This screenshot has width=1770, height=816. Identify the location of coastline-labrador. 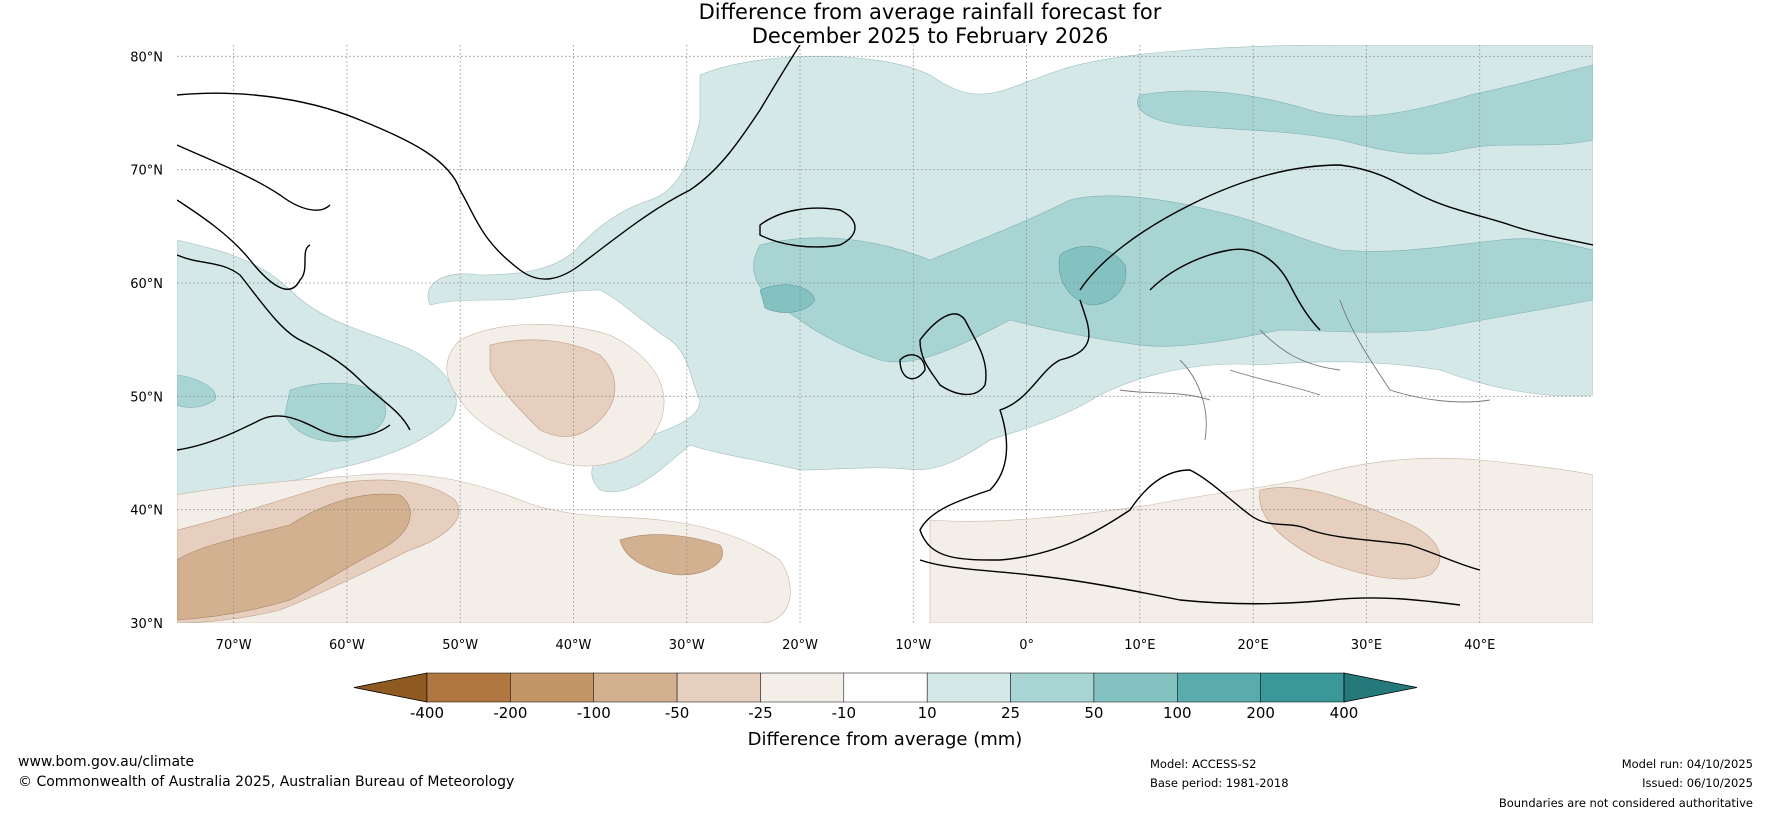
(294, 352).